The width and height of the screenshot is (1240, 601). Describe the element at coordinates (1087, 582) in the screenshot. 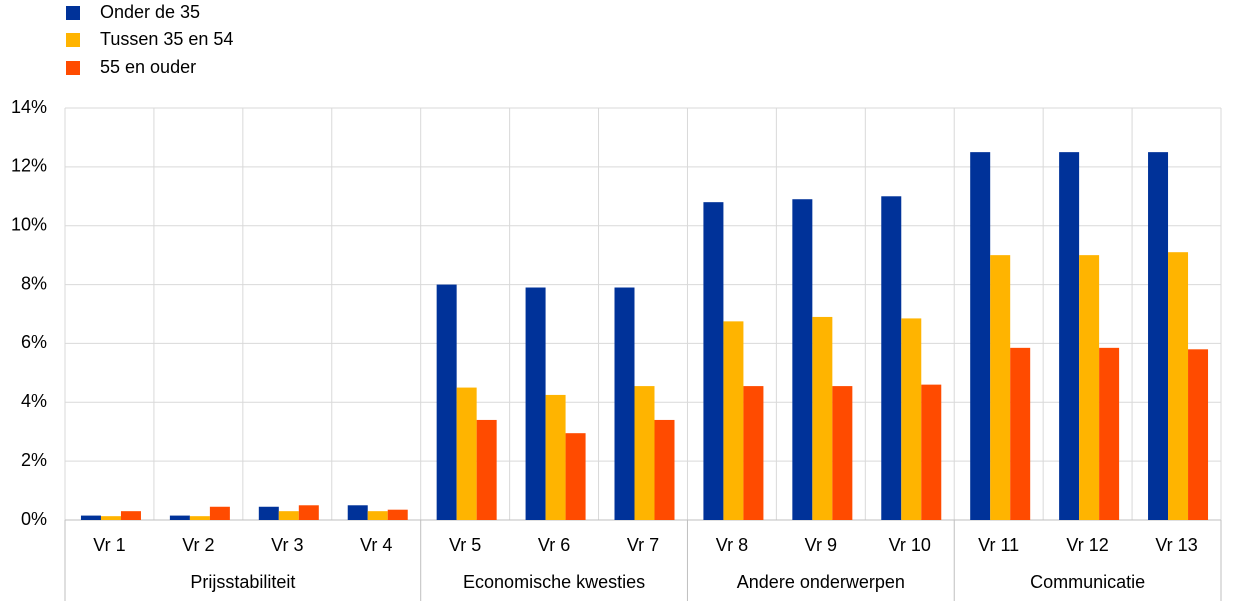

I see `group-label: Communicatie` at that location.